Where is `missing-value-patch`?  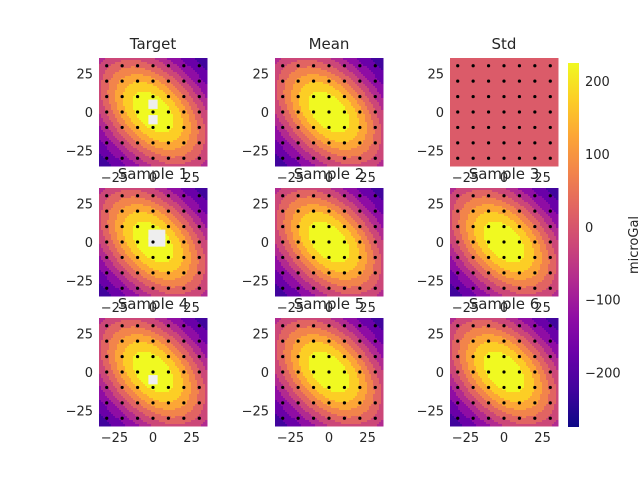 missing-value-patch is located at coordinates (161, 234).